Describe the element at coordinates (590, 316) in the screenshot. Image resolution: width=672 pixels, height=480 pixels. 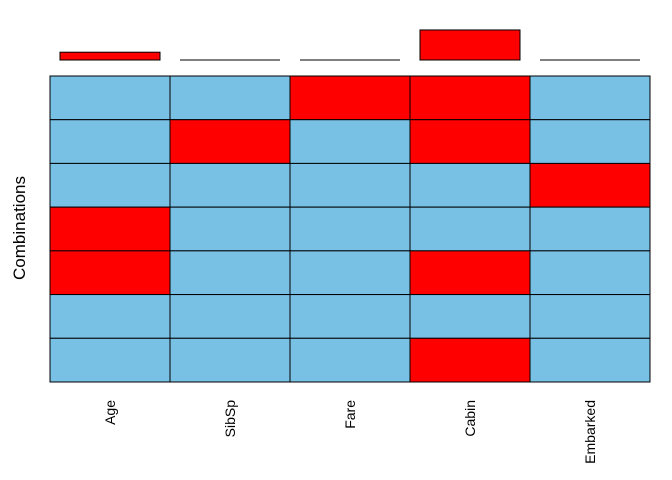
I see `cell-r6-embarked` at that location.